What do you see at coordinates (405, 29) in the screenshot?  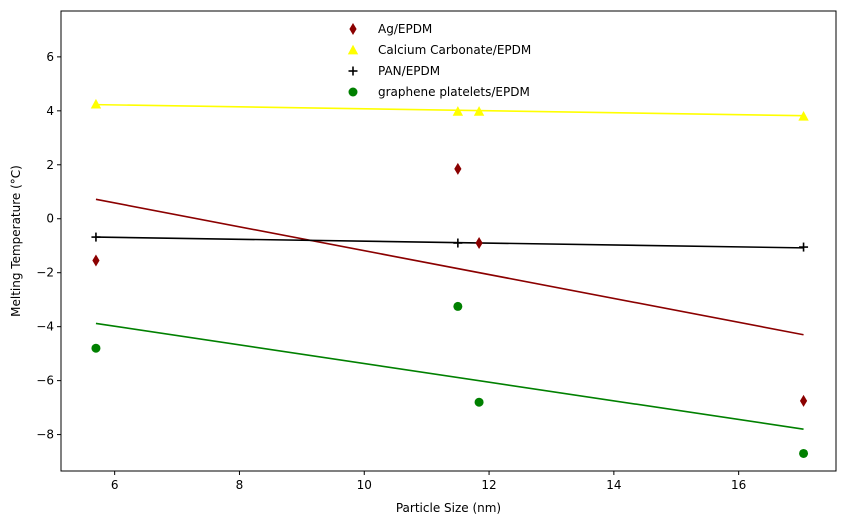 I see `legend-label: Ag/EPDM` at bounding box center [405, 29].